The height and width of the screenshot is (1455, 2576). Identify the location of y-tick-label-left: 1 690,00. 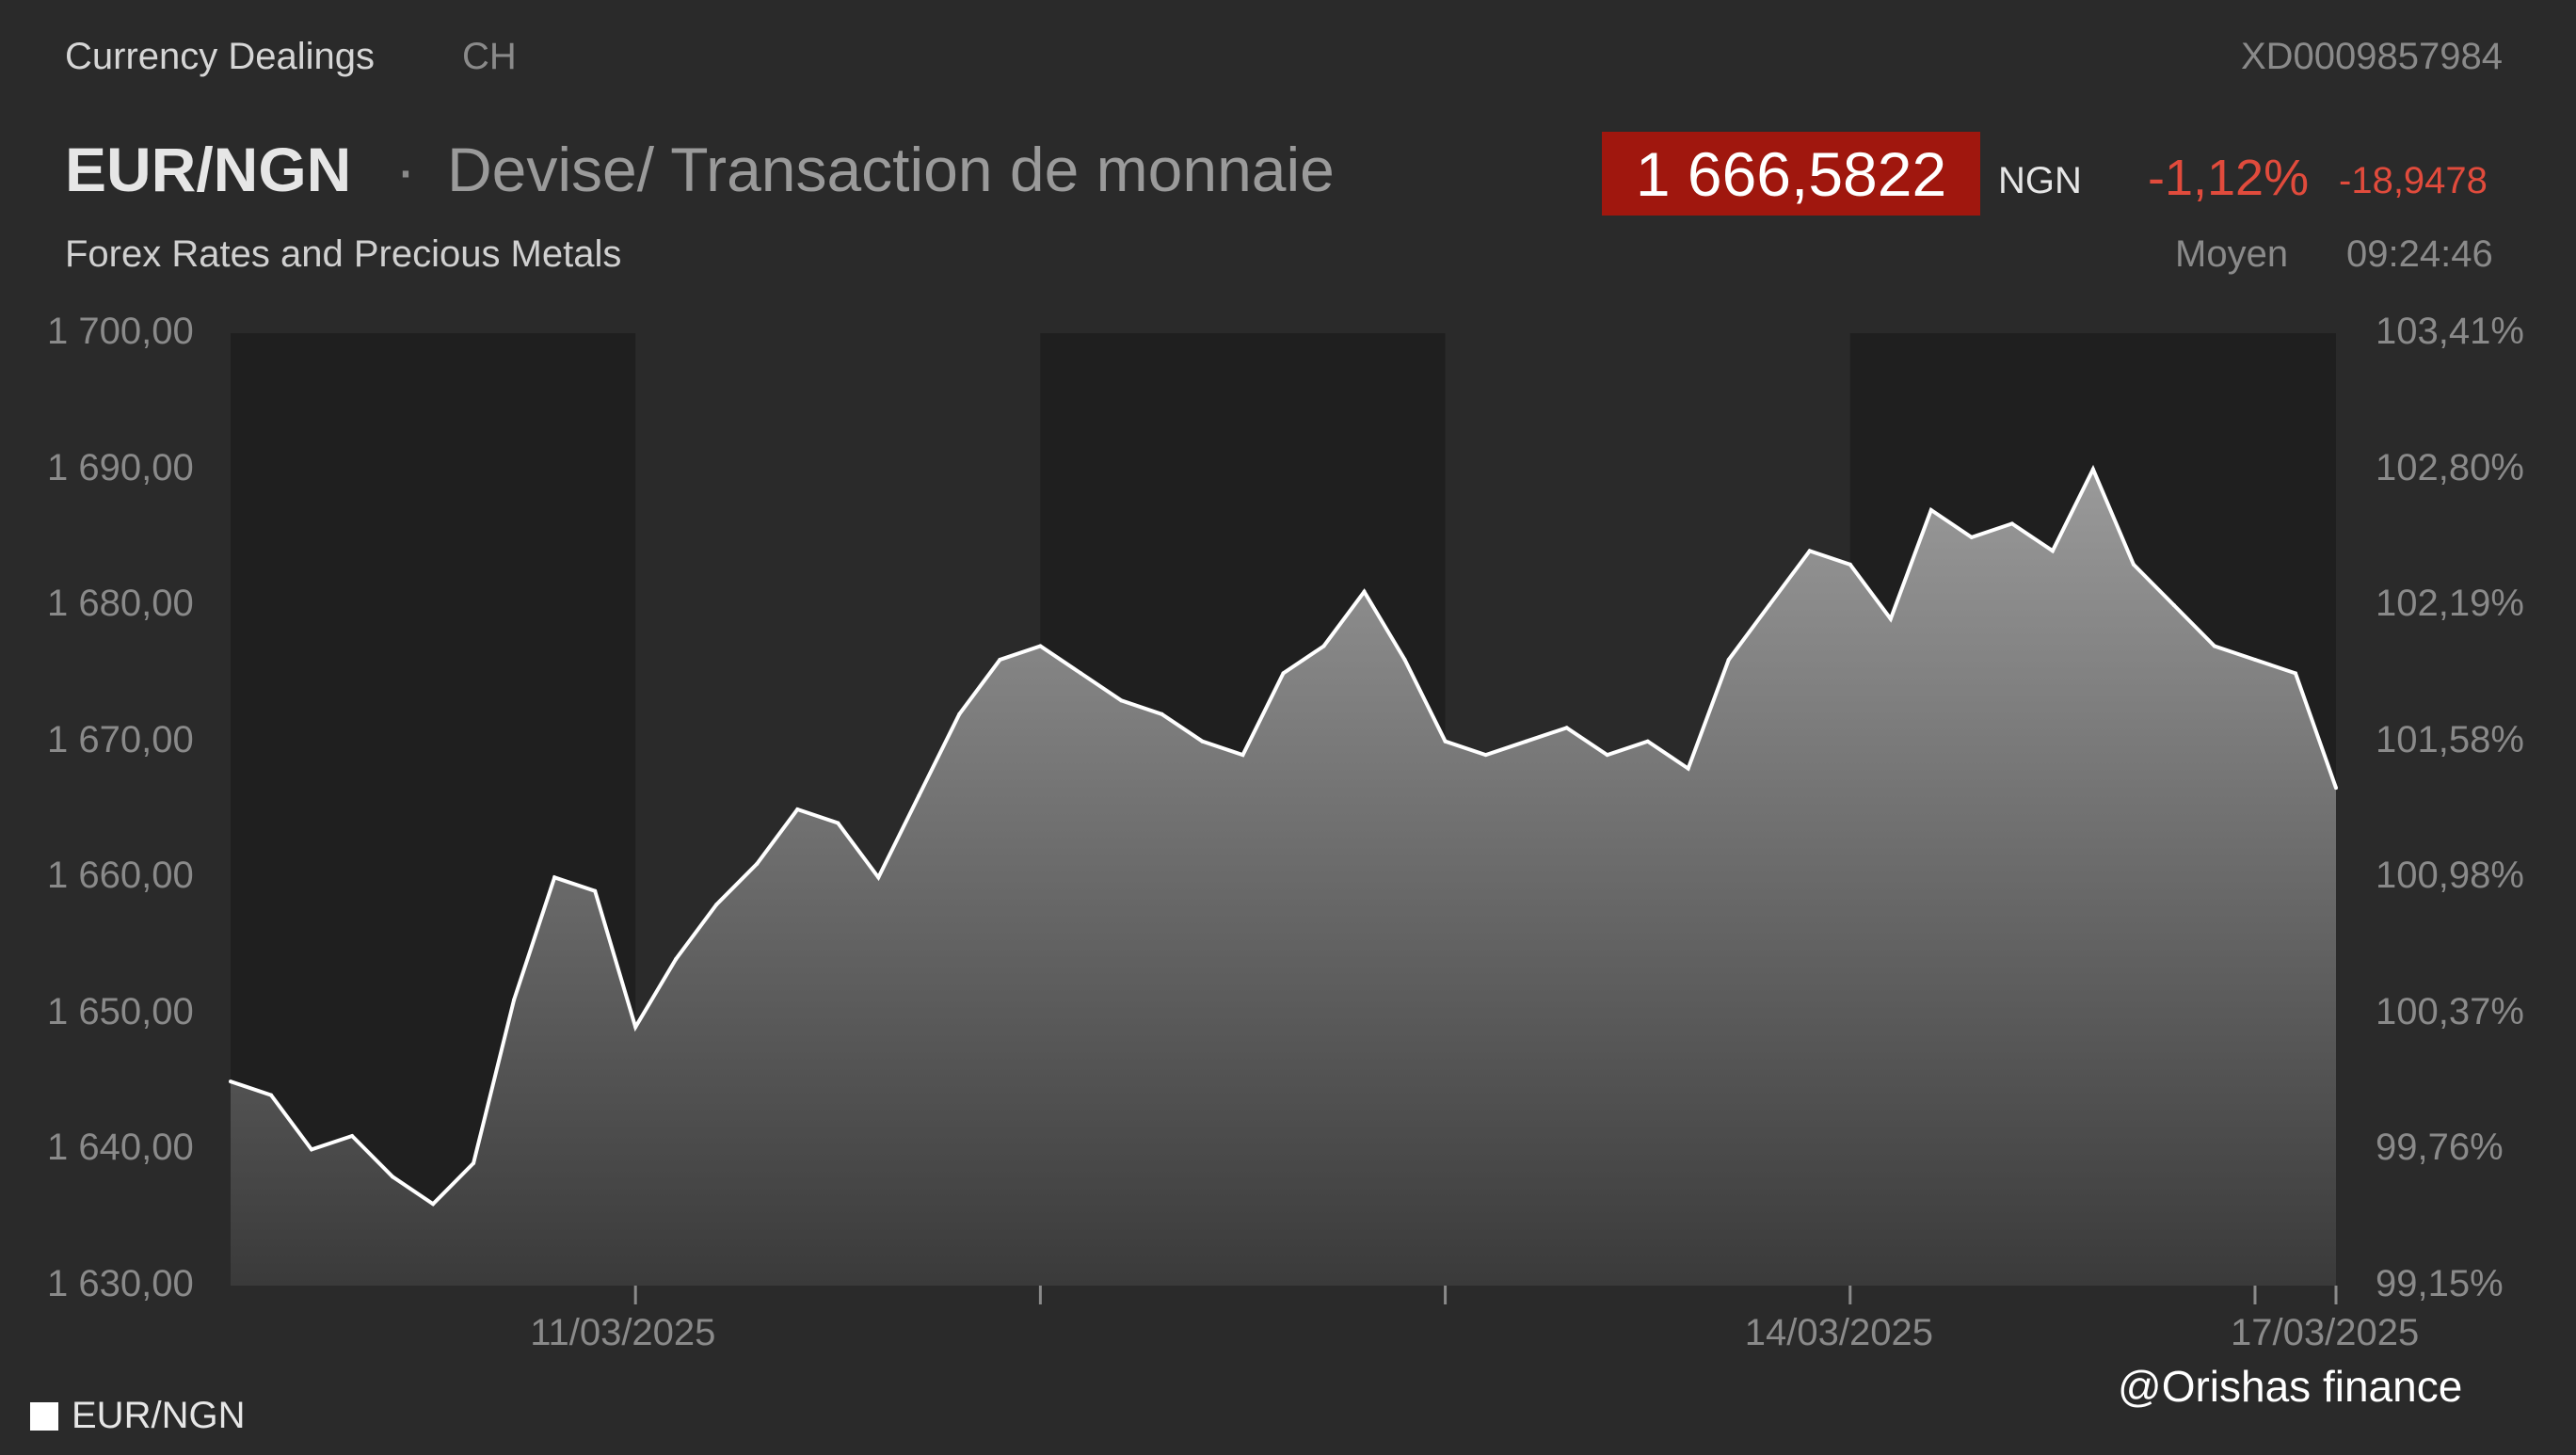
(120, 467).